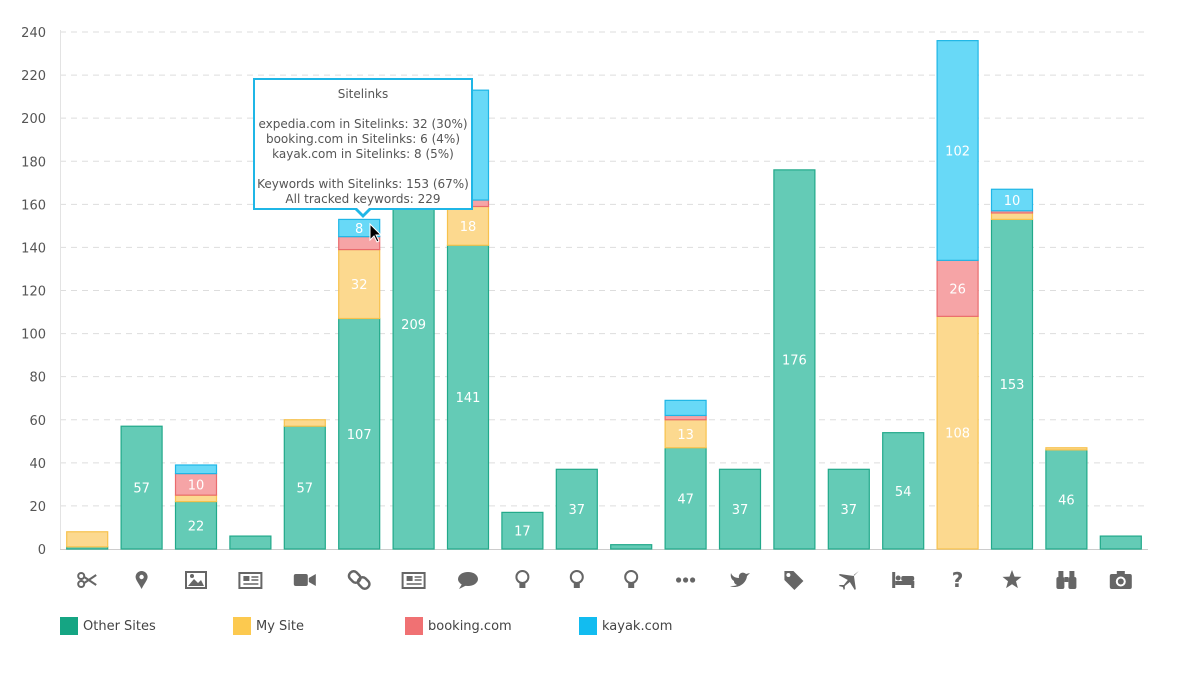 The height and width of the screenshot is (676, 1200). What do you see at coordinates (686, 580) in the screenshot?
I see `ellipsis-icon` at bounding box center [686, 580].